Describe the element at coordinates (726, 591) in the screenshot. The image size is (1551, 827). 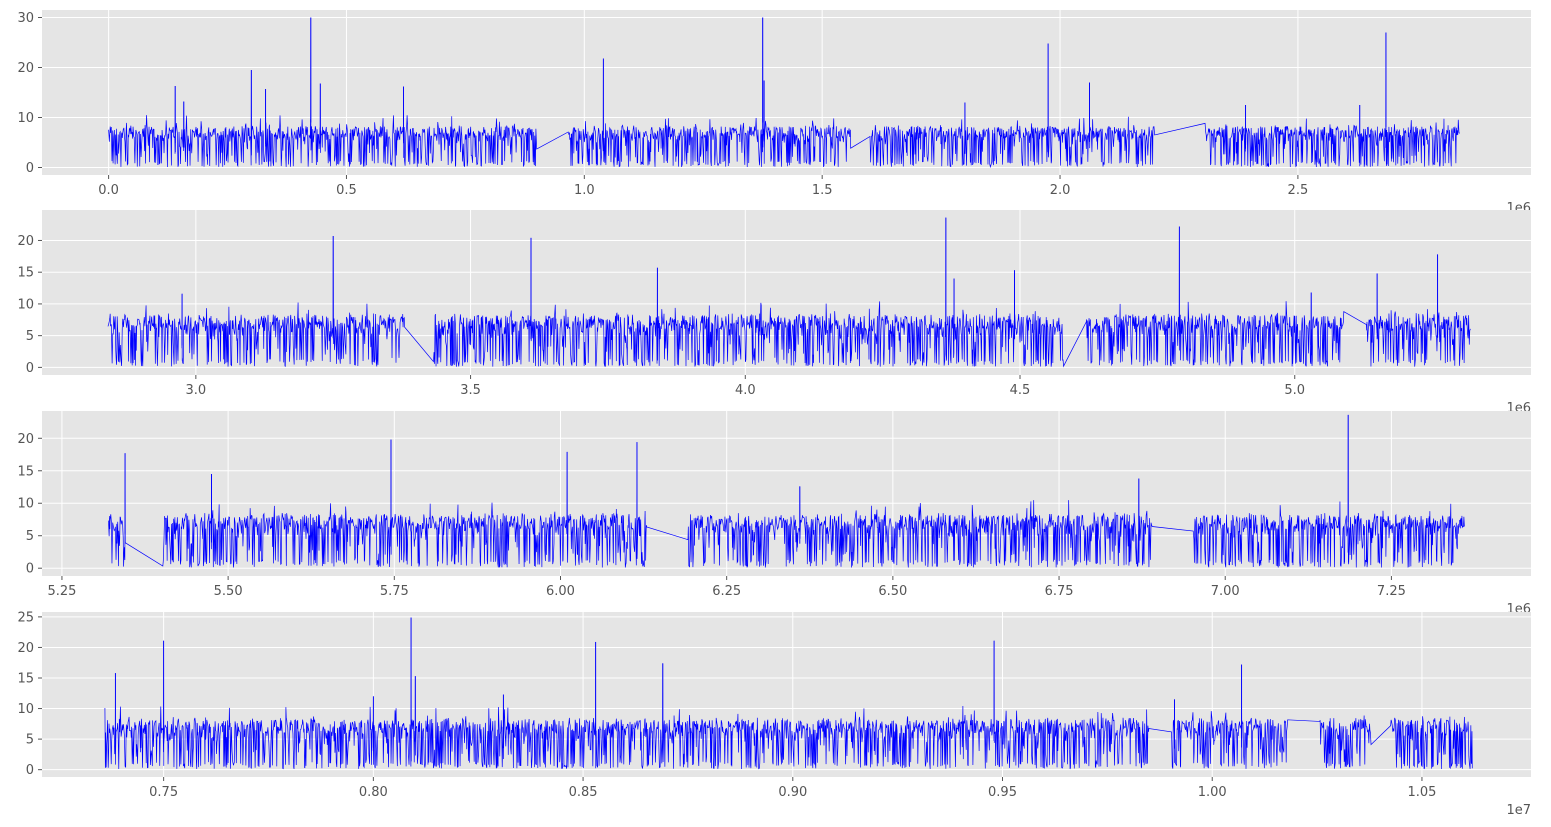
I see `x-tick-label: 6.25` at that location.